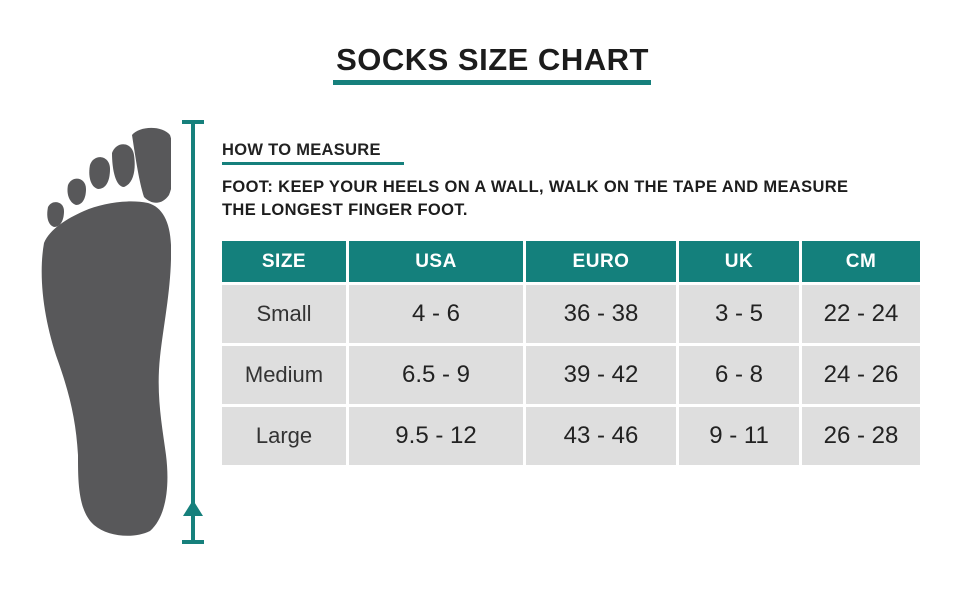 This screenshot has height=600, width=970. I want to click on instruction-line-2: THE LONGEST FINGER FOOT., so click(345, 210).